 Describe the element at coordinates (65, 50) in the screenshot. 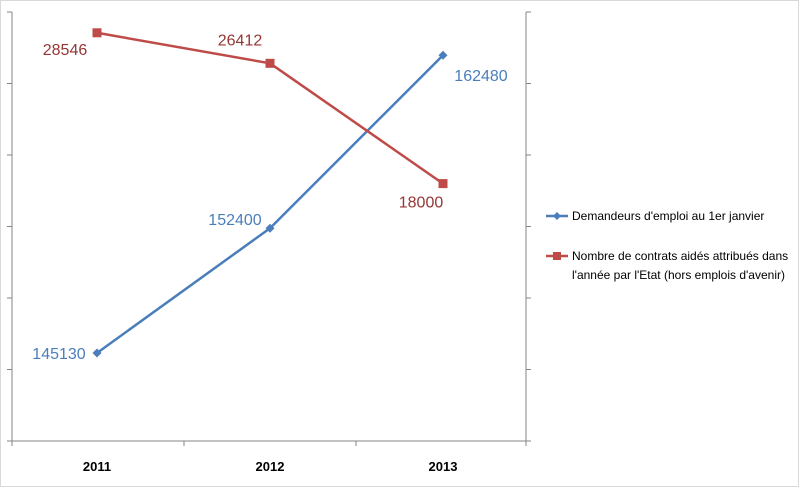

I see `data-label: 28546` at that location.